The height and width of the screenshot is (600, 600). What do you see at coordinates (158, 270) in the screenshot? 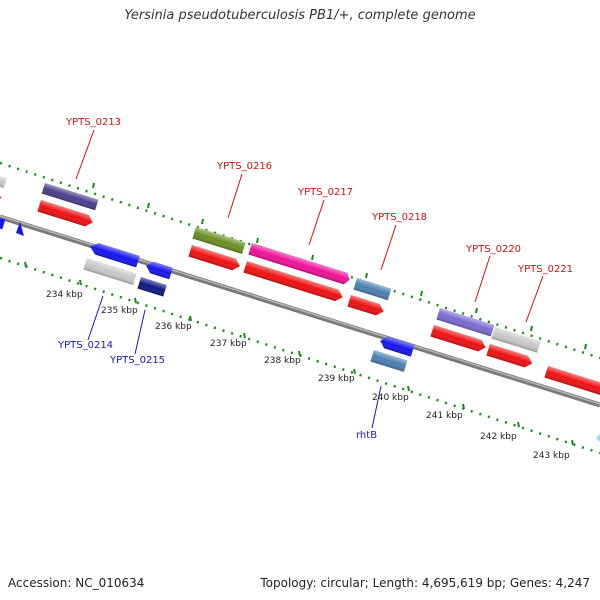
I see `gene-ypts-0215-blue` at bounding box center [158, 270].